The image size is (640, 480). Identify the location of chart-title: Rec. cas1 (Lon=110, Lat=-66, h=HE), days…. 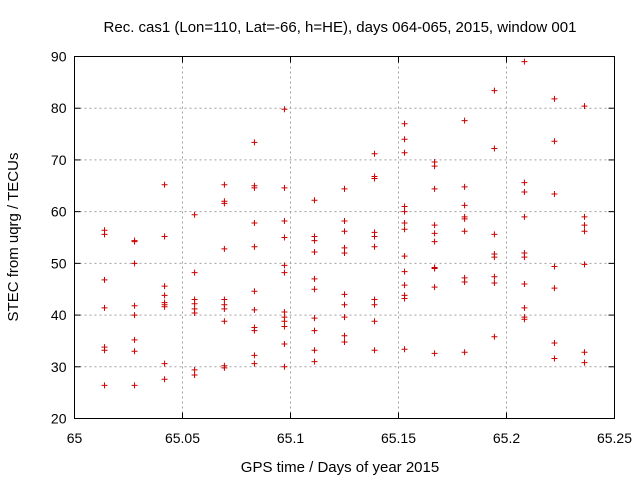
(340, 27).